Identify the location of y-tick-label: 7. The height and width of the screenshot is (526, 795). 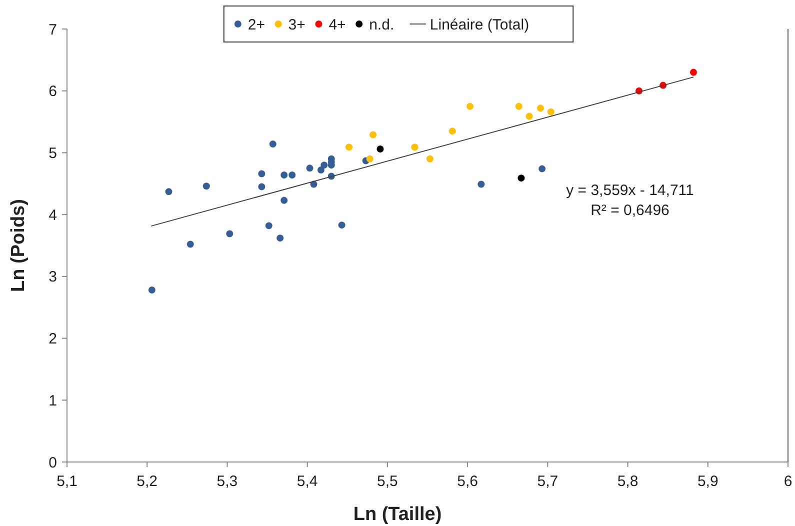
(52, 29).